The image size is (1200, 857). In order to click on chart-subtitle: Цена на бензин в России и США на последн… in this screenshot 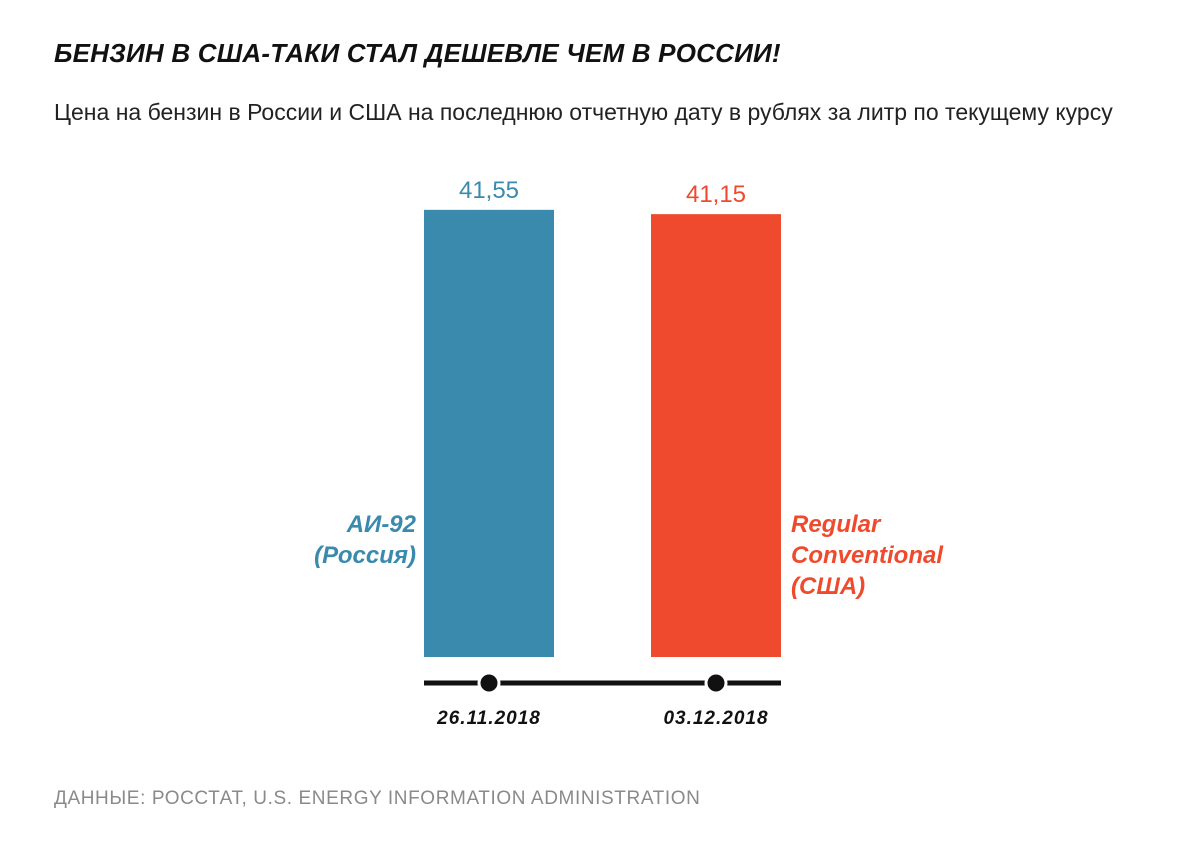, I will do `click(583, 112)`.